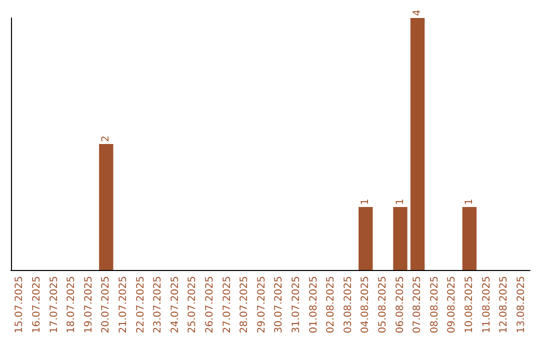  Describe the element at coordinates (400, 305) in the screenshot. I see `x-tick-label: 06.08.2025` at that location.